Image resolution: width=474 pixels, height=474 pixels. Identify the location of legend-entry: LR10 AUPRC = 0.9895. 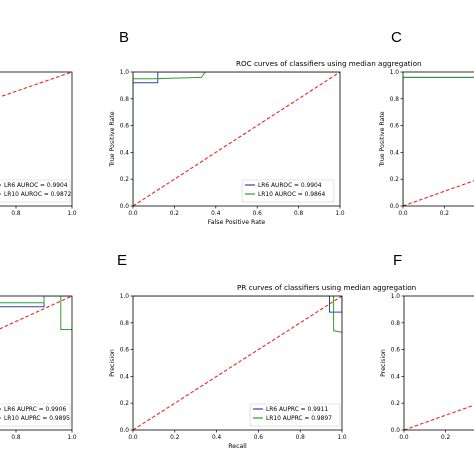
(37, 419).